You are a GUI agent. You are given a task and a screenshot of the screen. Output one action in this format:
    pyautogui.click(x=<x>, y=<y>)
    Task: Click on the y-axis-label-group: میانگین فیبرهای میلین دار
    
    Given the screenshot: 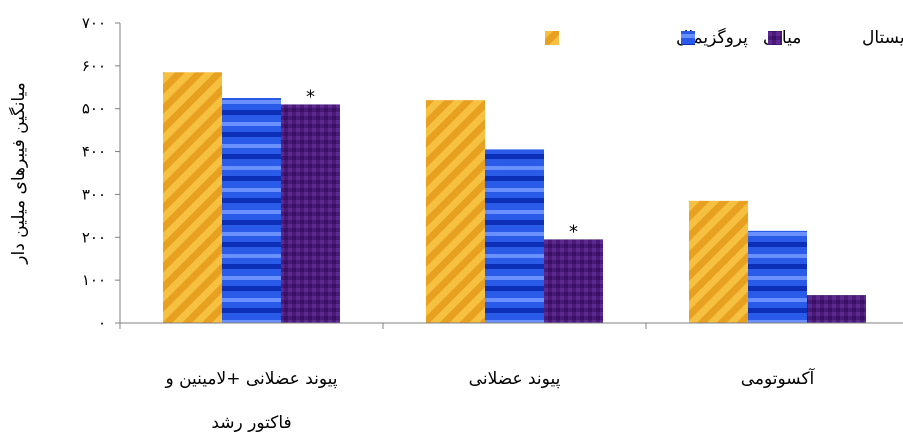 What is the action you would take?
    pyautogui.click(x=18, y=173)
    